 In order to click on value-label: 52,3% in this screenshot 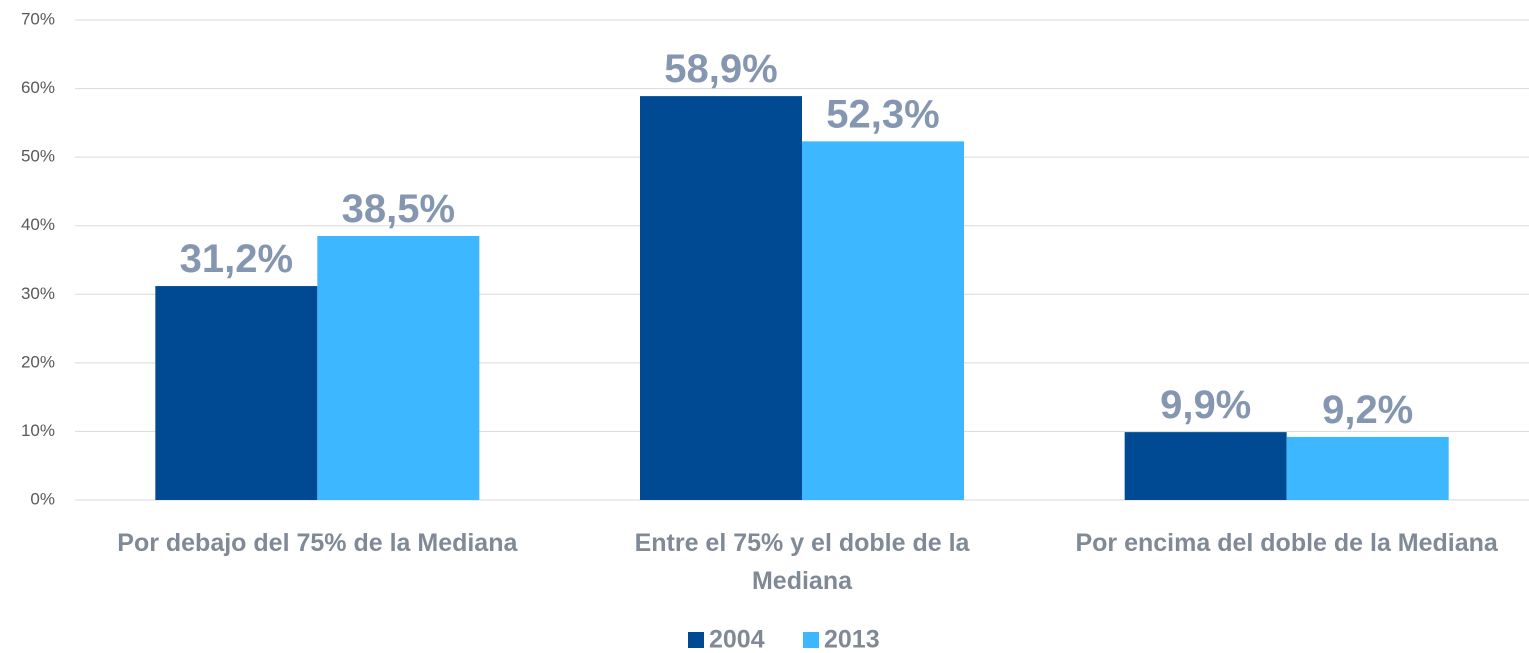, I will do `click(882, 114)`.